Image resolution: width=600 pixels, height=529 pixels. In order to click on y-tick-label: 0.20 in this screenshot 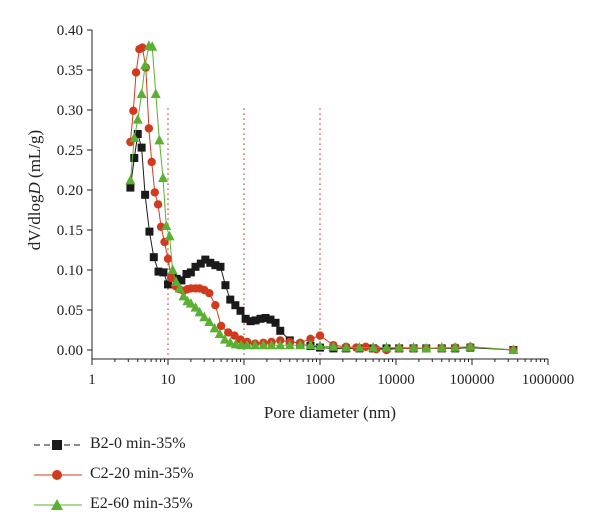, I will do `click(70, 191)`.